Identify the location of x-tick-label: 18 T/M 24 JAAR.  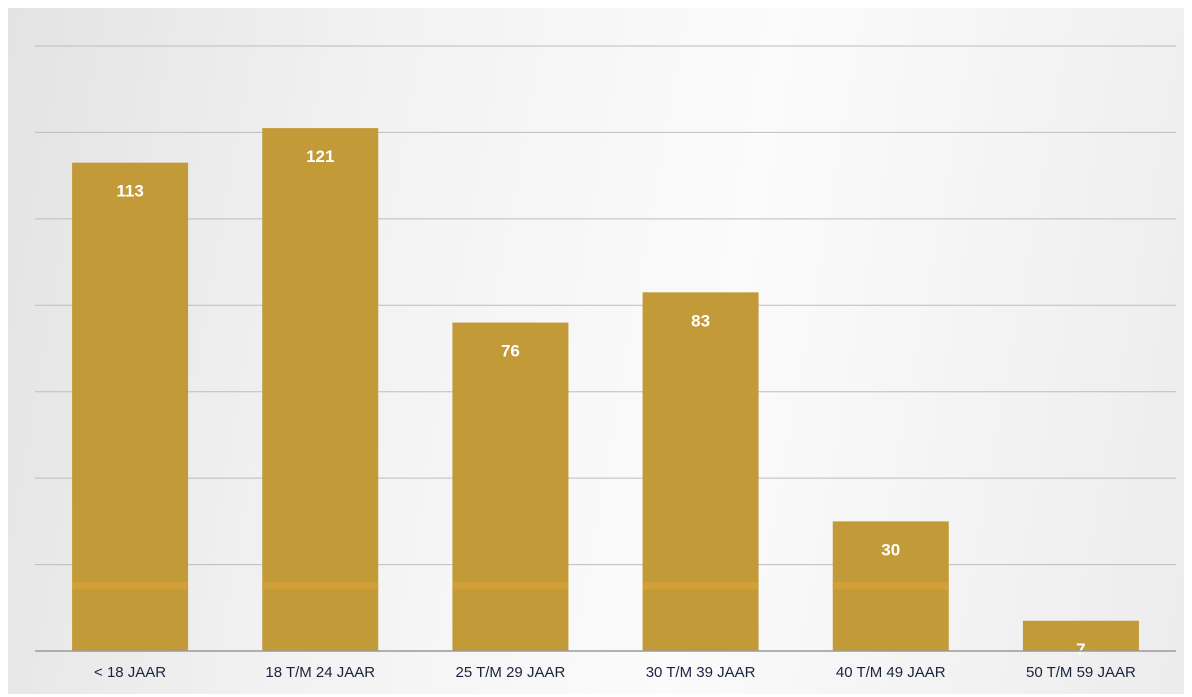
(320, 672).